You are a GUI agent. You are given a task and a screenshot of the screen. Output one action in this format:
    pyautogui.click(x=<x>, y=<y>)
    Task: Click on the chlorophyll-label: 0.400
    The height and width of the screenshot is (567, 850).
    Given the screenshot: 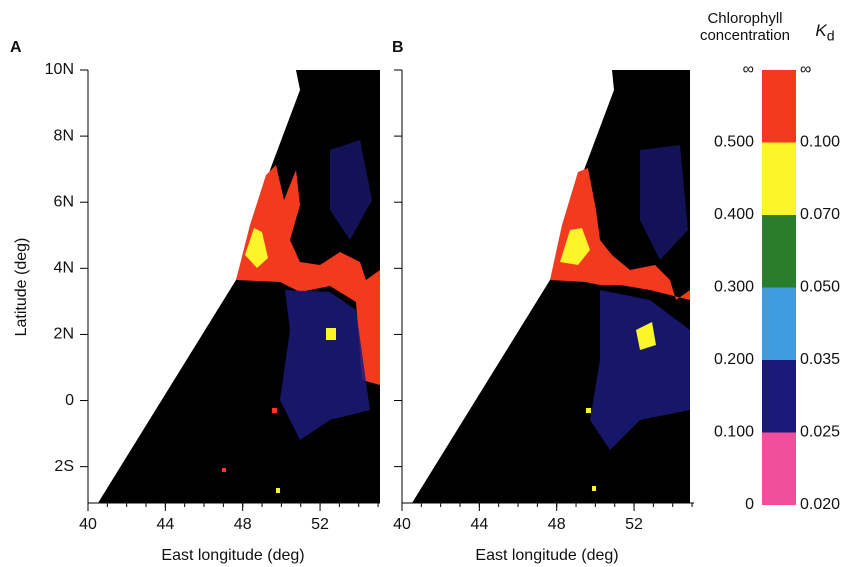 What is the action you would take?
    pyautogui.click(x=734, y=214)
    